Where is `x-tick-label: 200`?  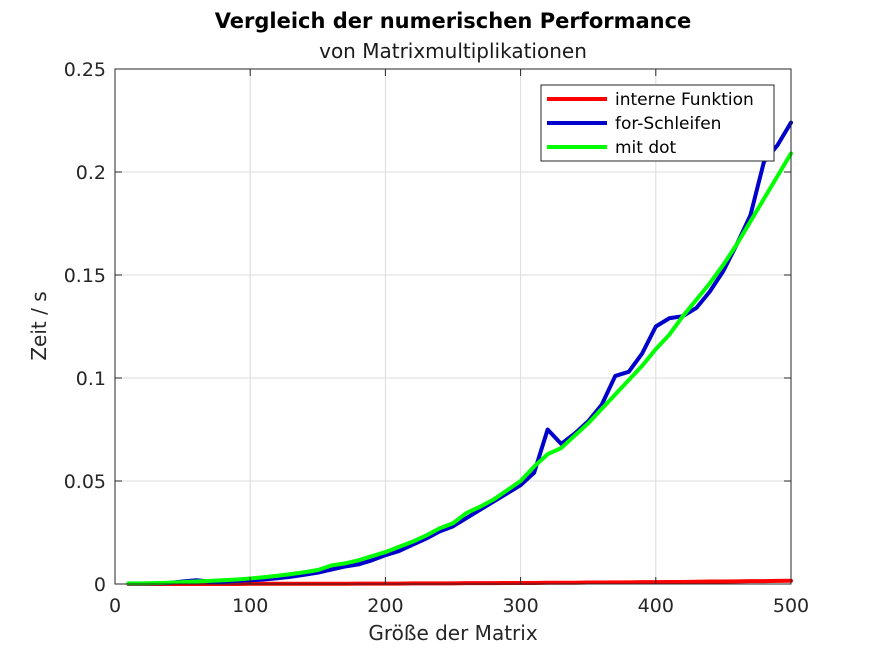 x-tick-label: 200 is located at coordinates (385, 606).